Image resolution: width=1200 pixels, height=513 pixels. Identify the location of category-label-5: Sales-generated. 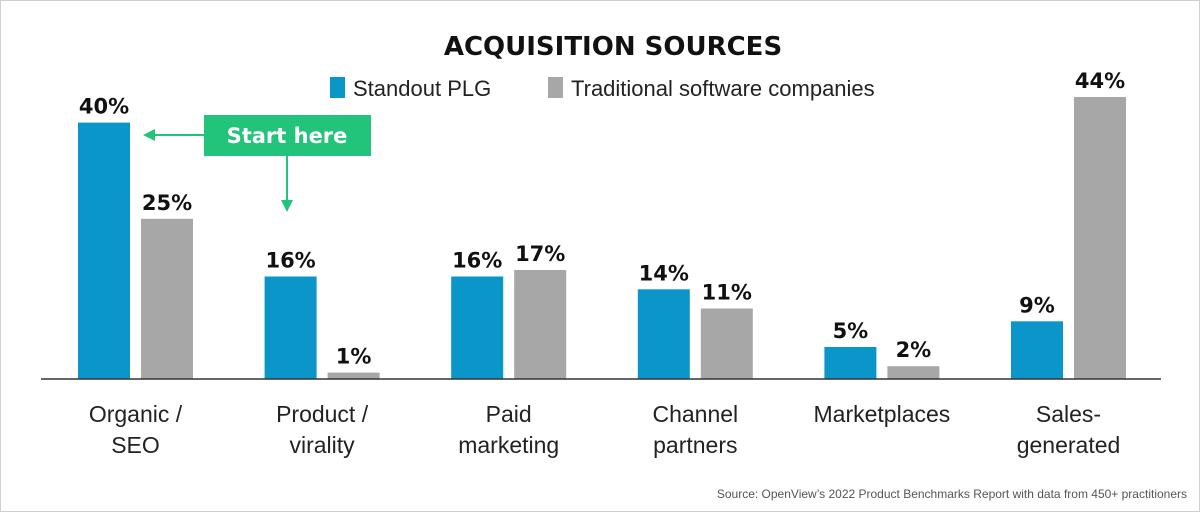
(1069, 429).